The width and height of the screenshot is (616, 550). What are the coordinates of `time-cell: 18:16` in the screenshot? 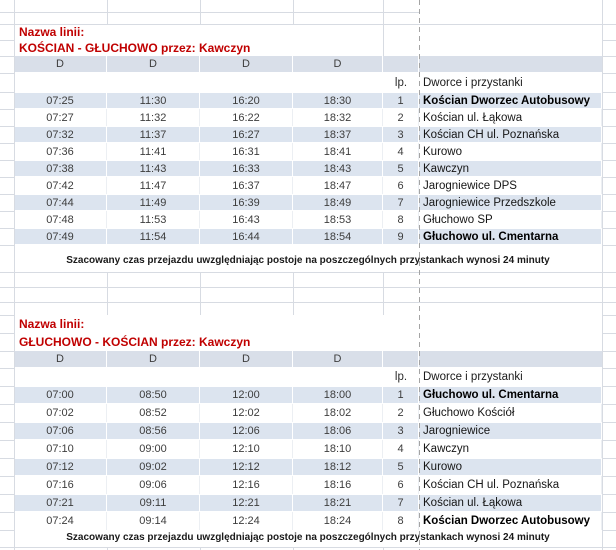 It's located at (338, 485).